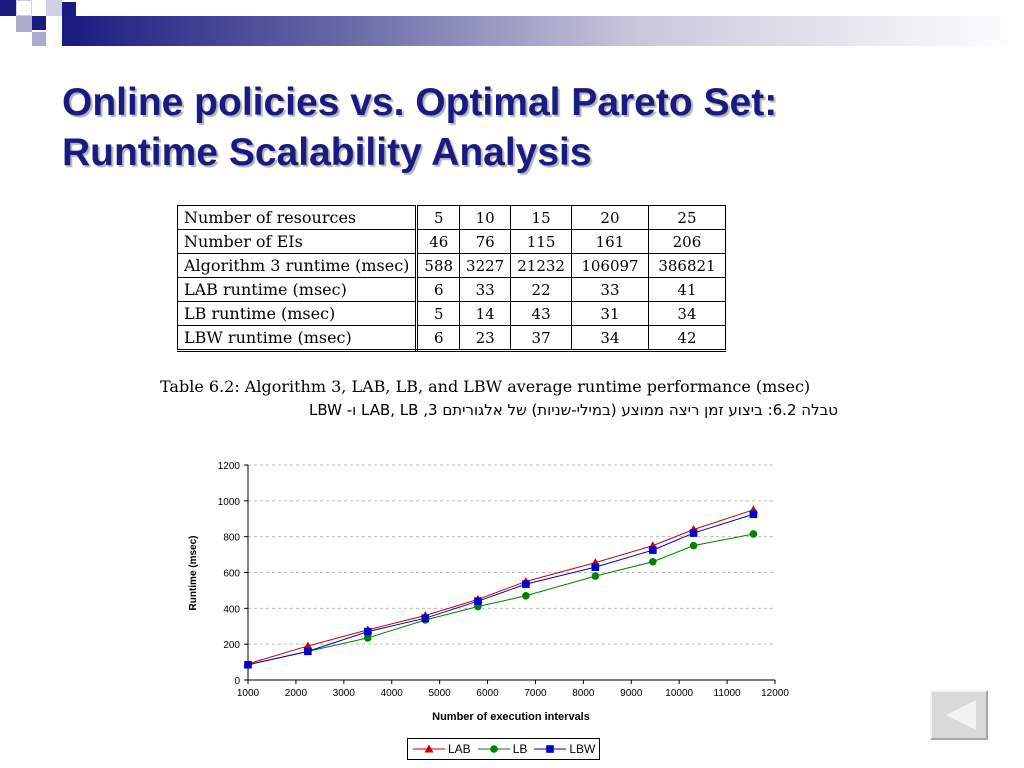  What do you see at coordinates (728, 693) in the screenshot?
I see `x-tick-label: 11000` at bounding box center [728, 693].